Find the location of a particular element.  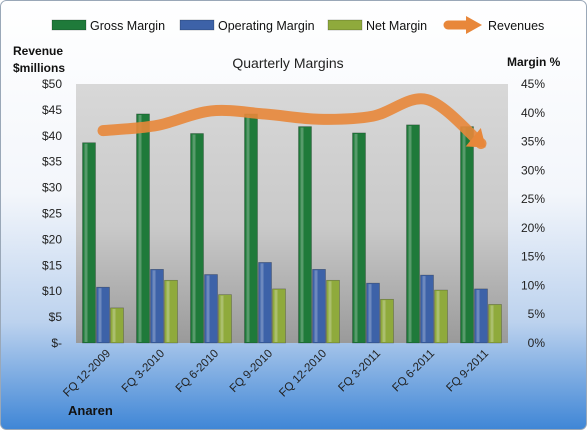

left-axis-label-line2: $millions is located at coordinates (39, 68).